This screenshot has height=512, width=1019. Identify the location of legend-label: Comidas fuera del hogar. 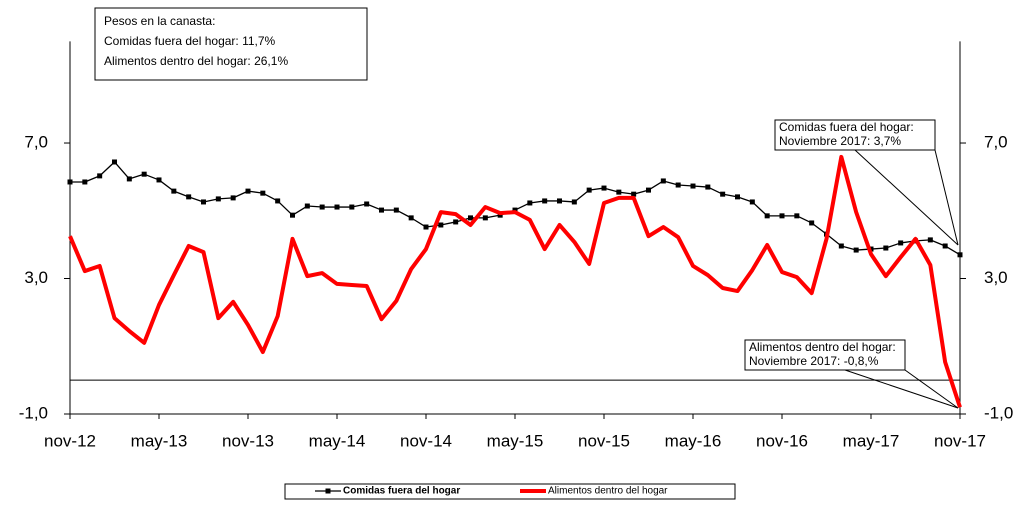
(401, 491).